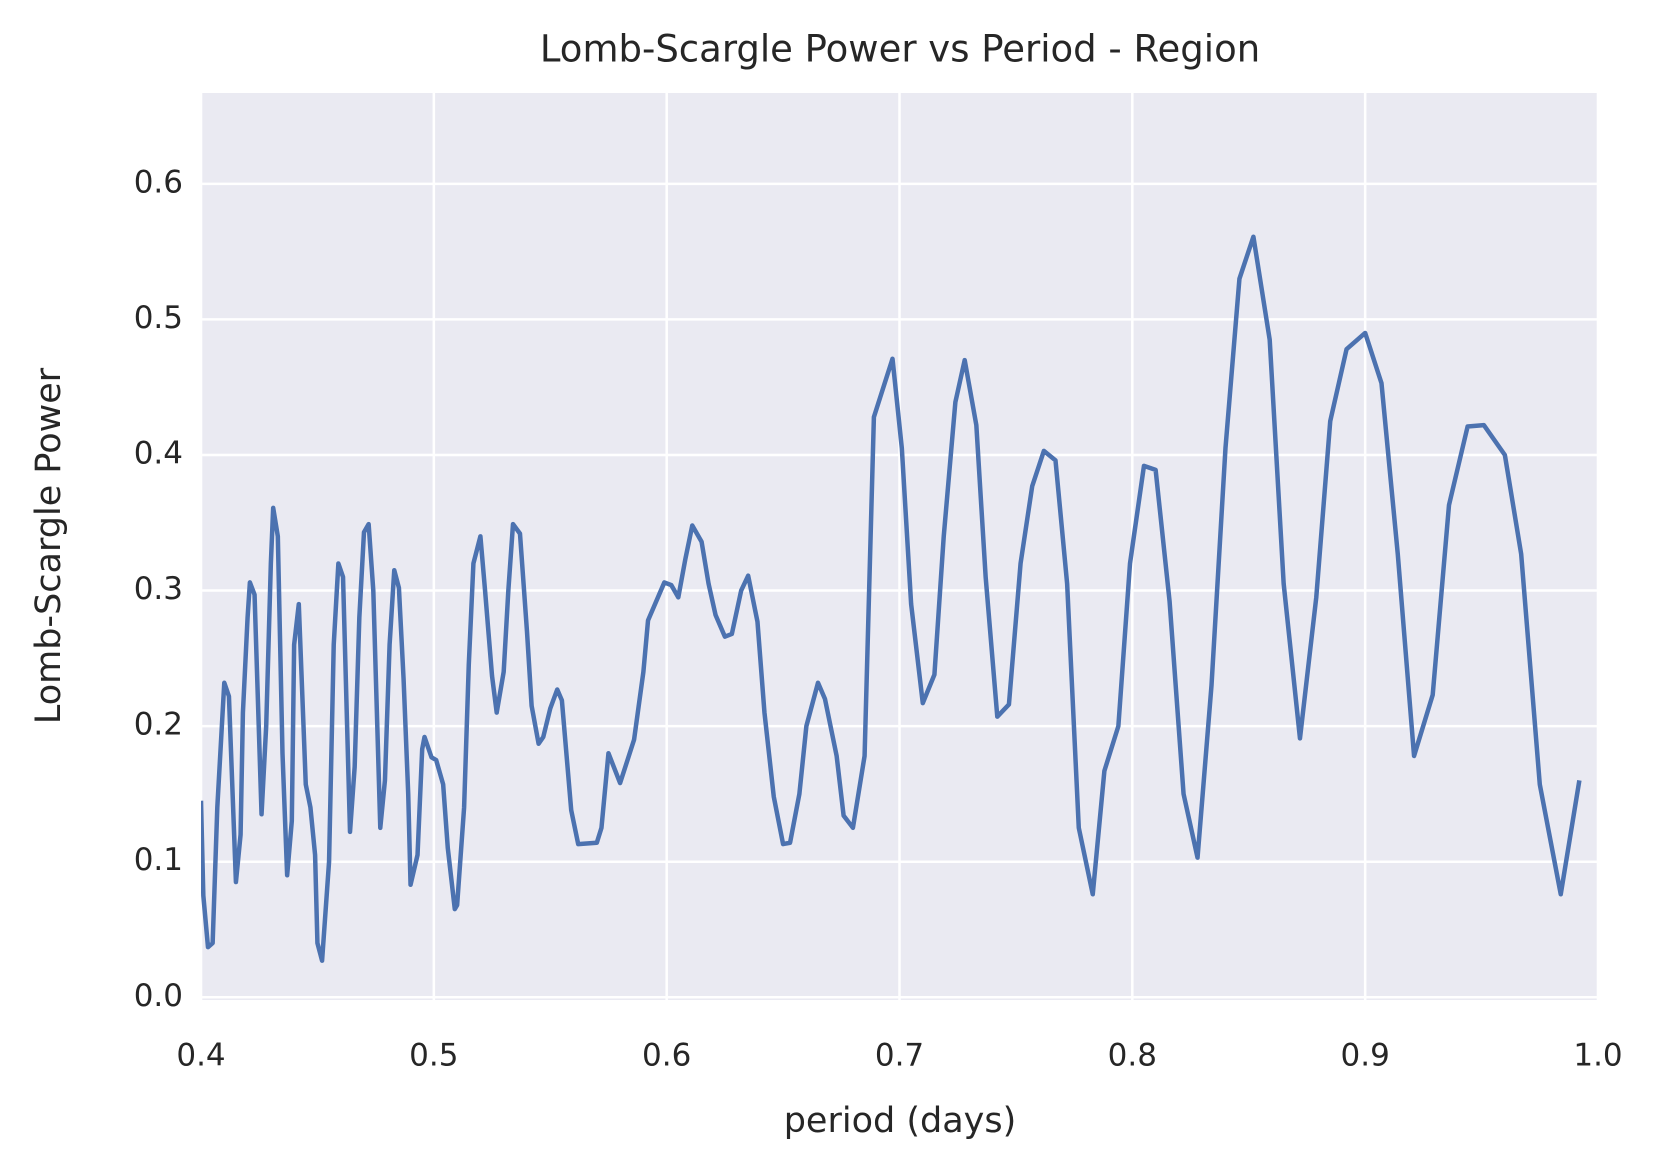  Describe the element at coordinates (158, 182) in the screenshot. I see `y-tick-label: 0.6` at that location.